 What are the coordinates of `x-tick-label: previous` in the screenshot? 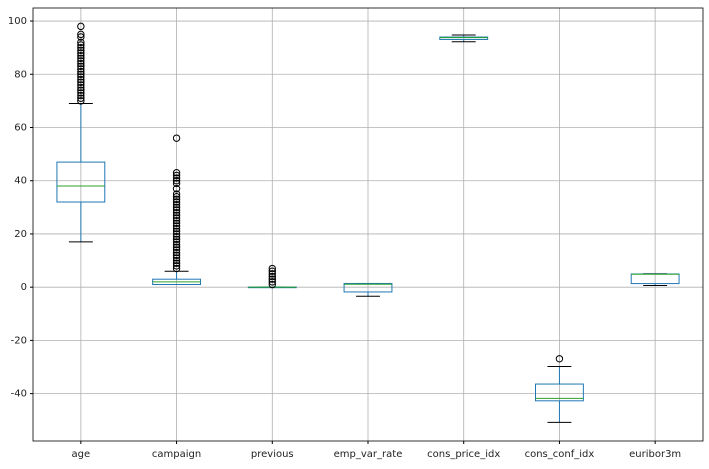 It's located at (272, 454).